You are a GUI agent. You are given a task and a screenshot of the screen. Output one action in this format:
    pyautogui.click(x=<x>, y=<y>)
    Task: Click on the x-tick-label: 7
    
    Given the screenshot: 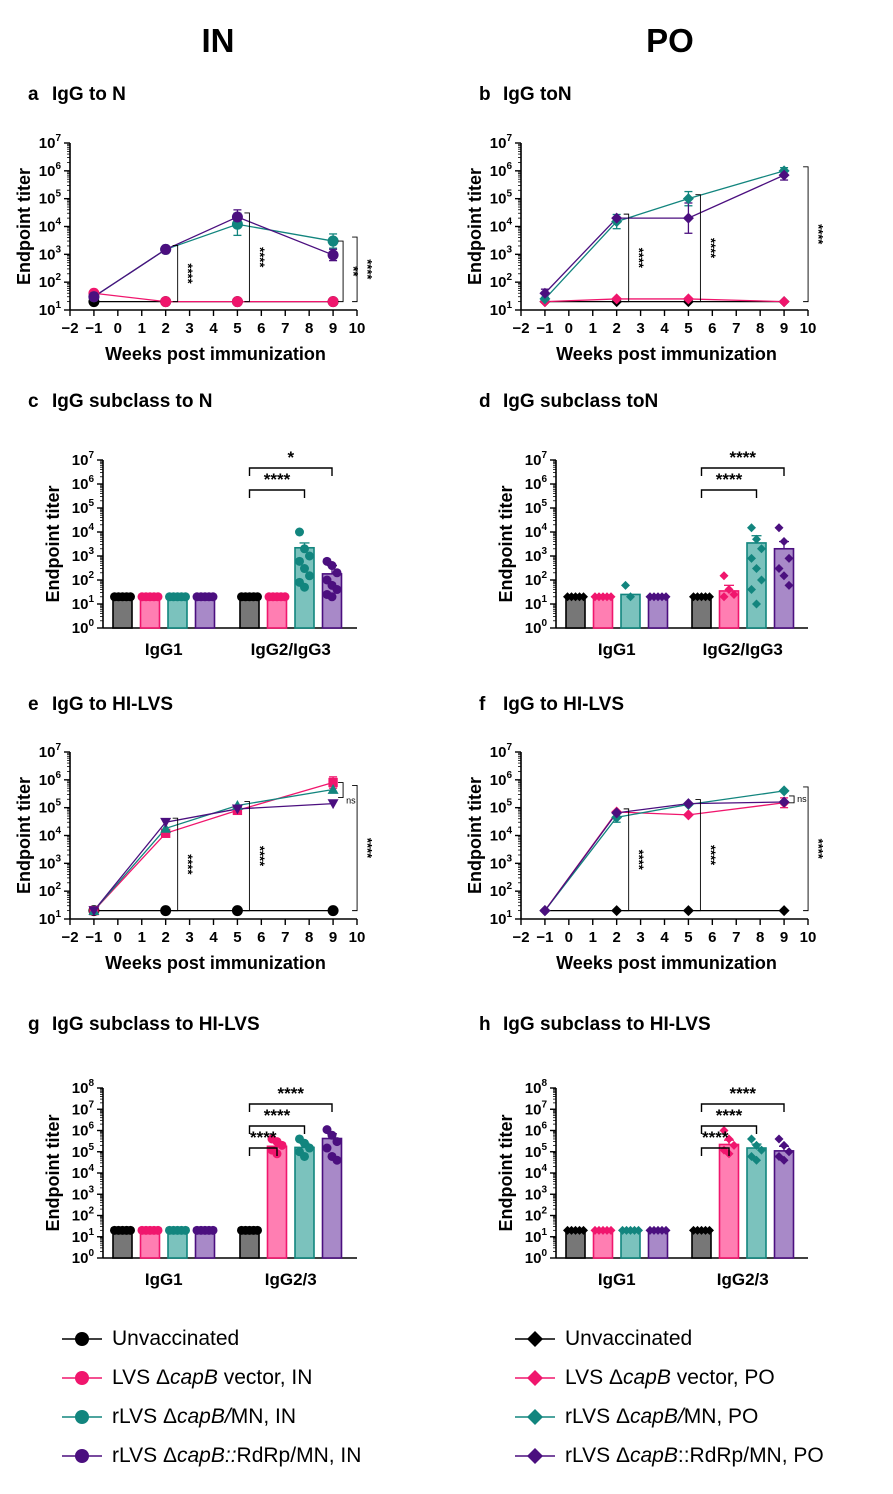 What is the action you would take?
    pyautogui.click(x=736, y=937)
    